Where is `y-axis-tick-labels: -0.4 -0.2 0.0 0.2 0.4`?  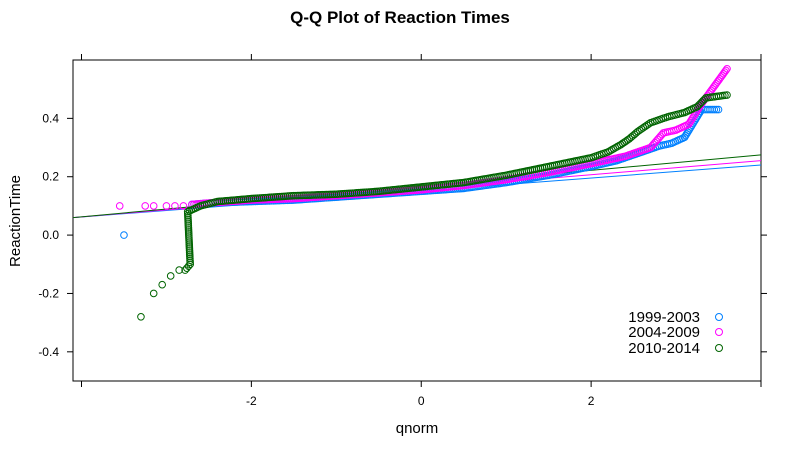 y-axis-tick-labels: -0.4 -0.2 0.0 0.2 0.4 is located at coordinates (48, 234).